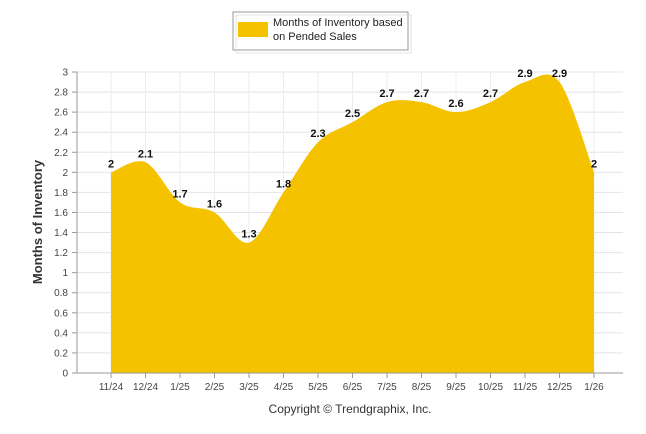 The image size is (646, 434). Describe the element at coordinates (37, 221) in the screenshot. I see `y-axis-label: Months of Inventory` at that location.